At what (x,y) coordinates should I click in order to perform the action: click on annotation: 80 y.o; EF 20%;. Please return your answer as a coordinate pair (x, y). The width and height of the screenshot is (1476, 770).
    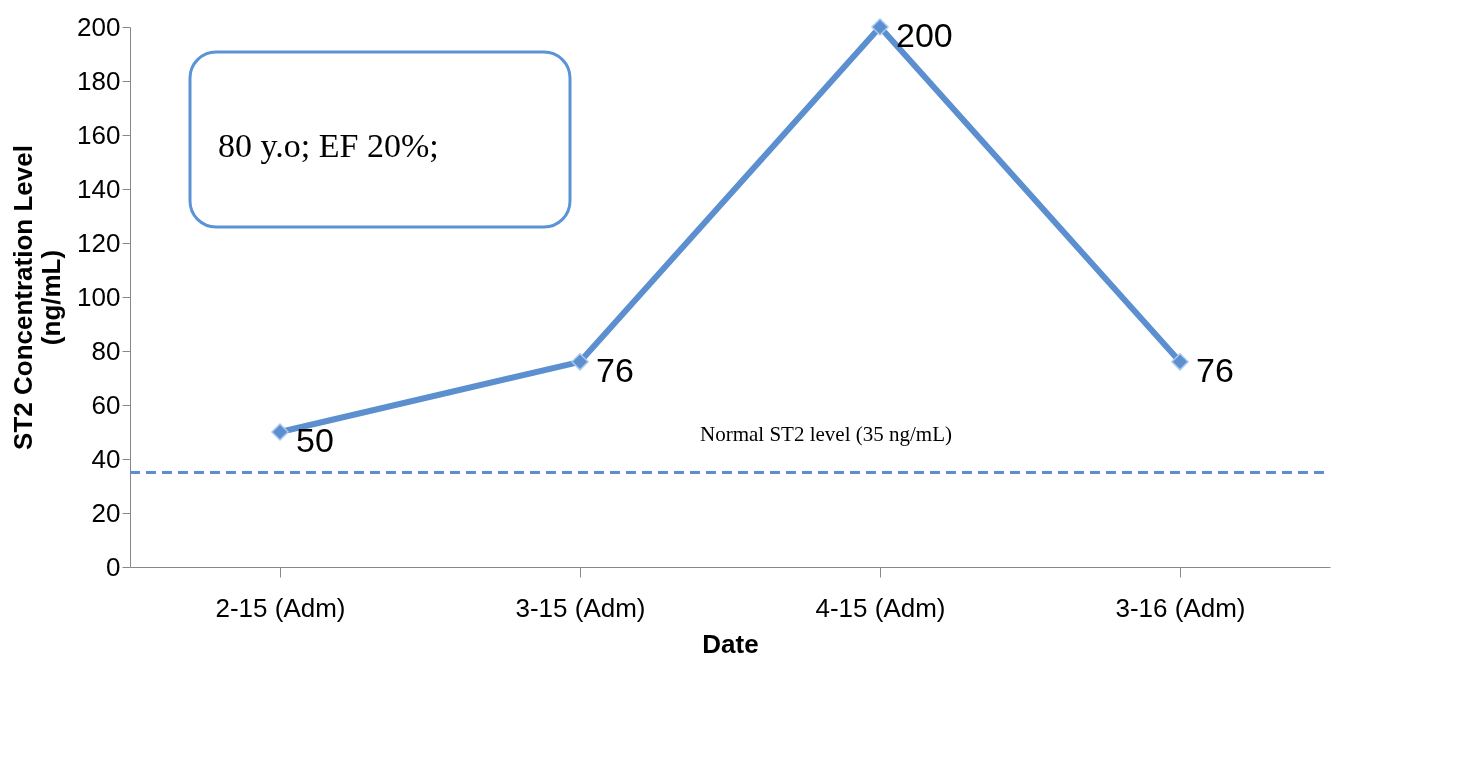
    Looking at the image, I should click on (328, 145).